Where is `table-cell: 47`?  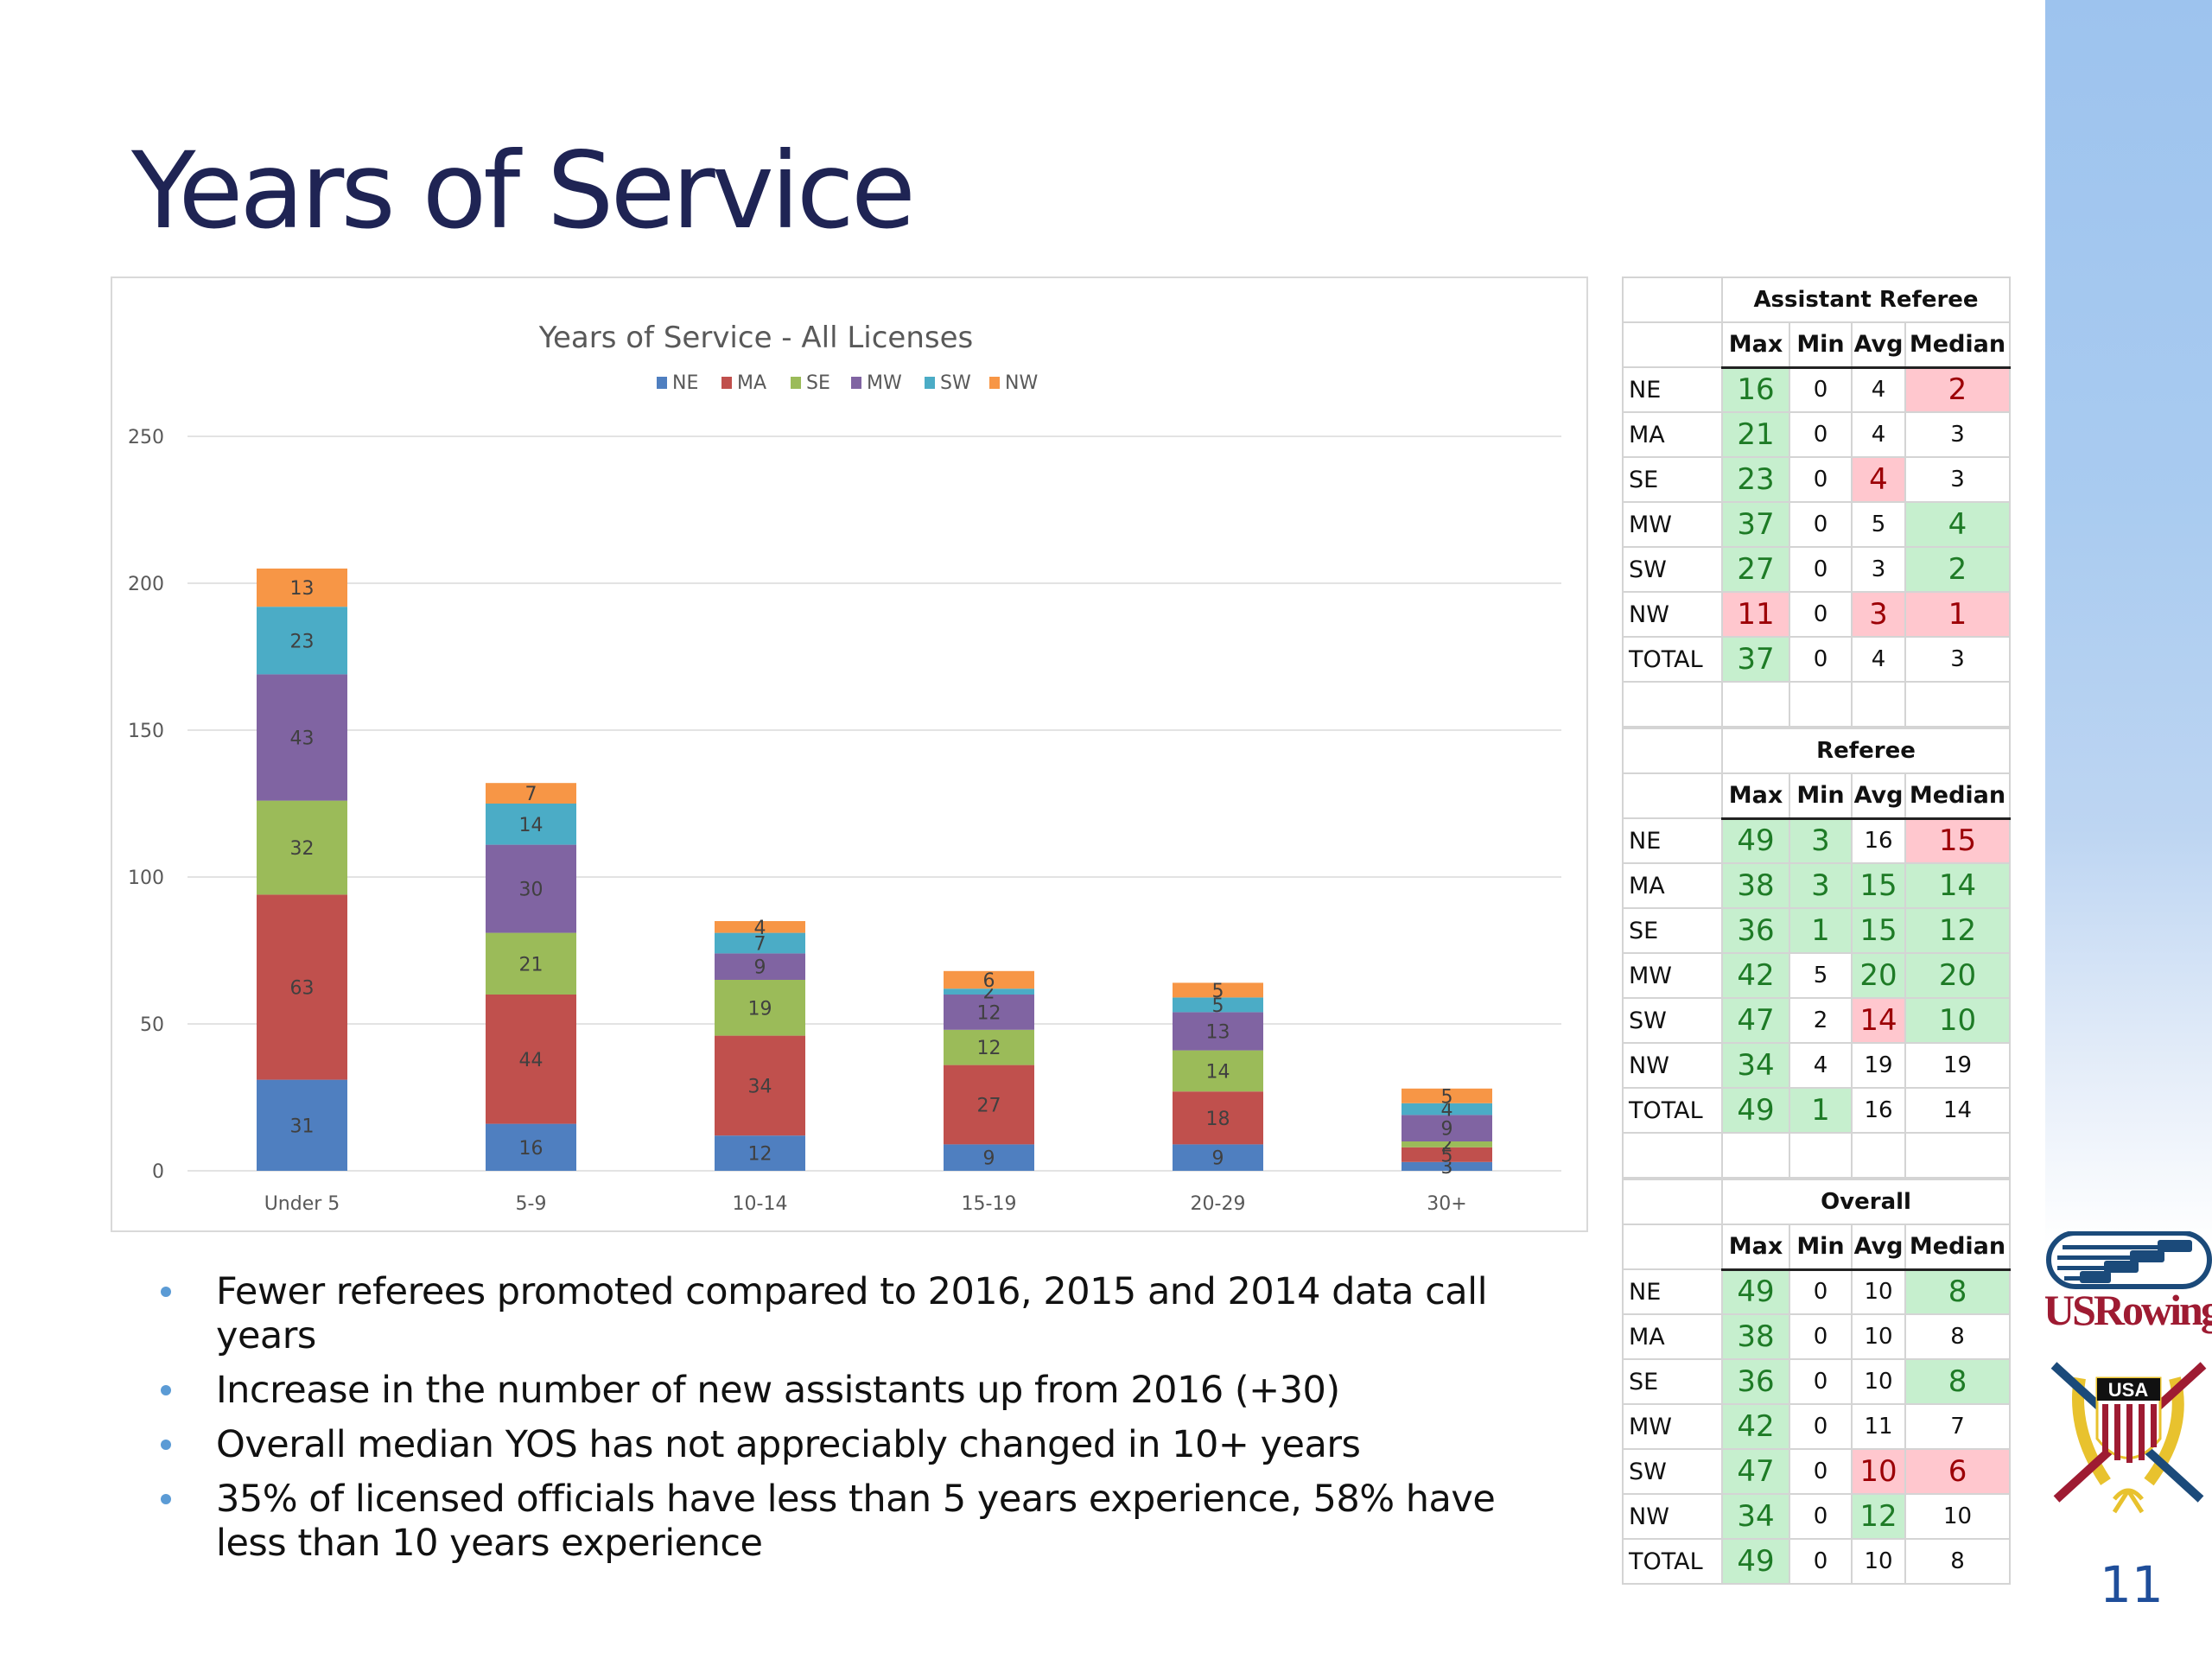
table-cell: 47 is located at coordinates (1755, 1471).